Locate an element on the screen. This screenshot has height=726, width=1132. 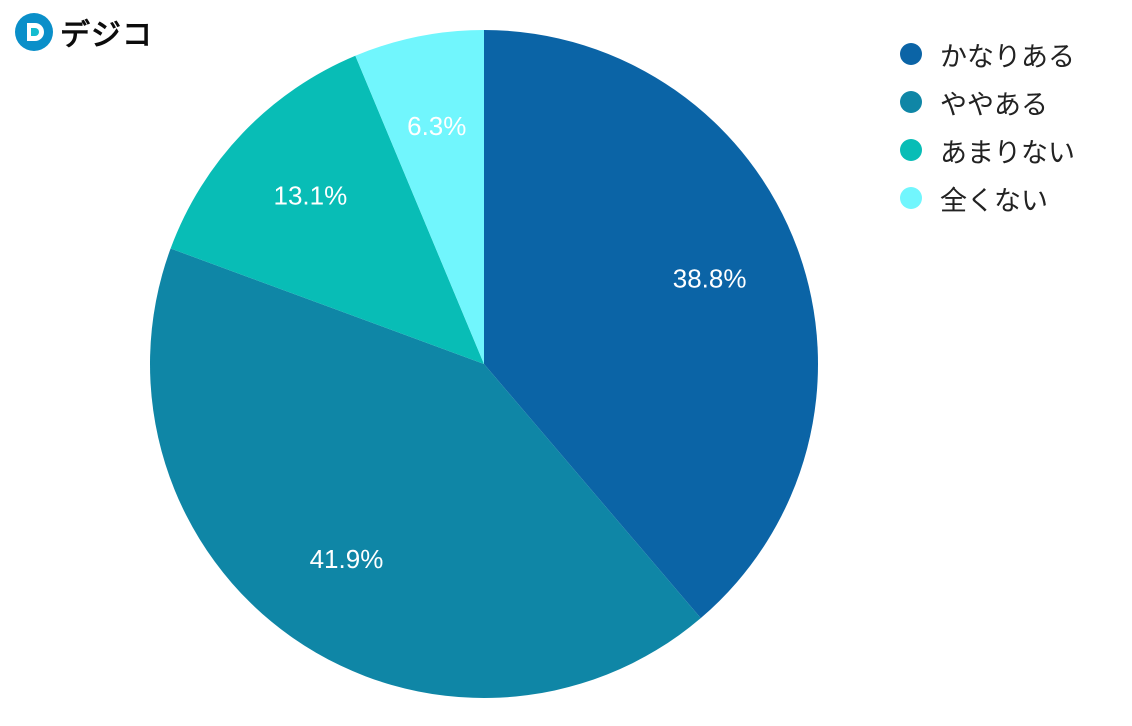
slice-value-label: 6.3% is located at coordinates (436, 126).